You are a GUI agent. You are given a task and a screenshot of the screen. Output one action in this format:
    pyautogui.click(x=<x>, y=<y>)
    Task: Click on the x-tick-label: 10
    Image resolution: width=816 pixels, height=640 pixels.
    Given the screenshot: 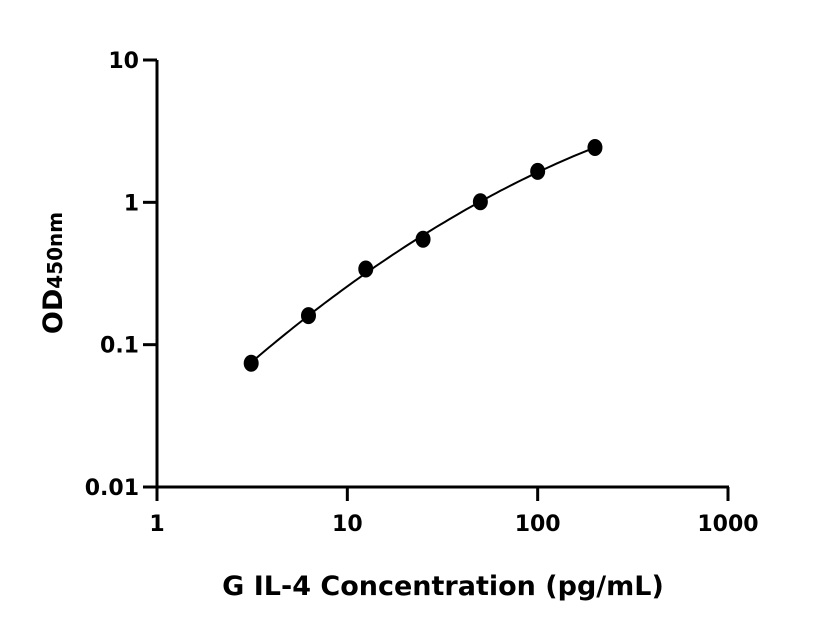 What is the action you would take?
    pyautogui.click(x=347, y=524)
    